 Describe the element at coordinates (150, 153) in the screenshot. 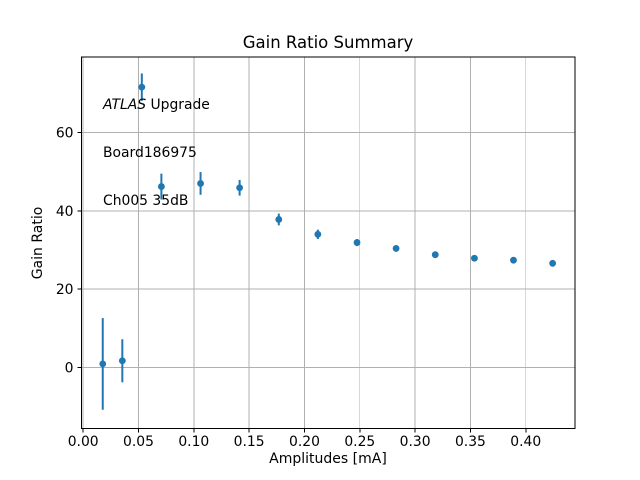

I see `annotation-line-board: Board186975` at that location.